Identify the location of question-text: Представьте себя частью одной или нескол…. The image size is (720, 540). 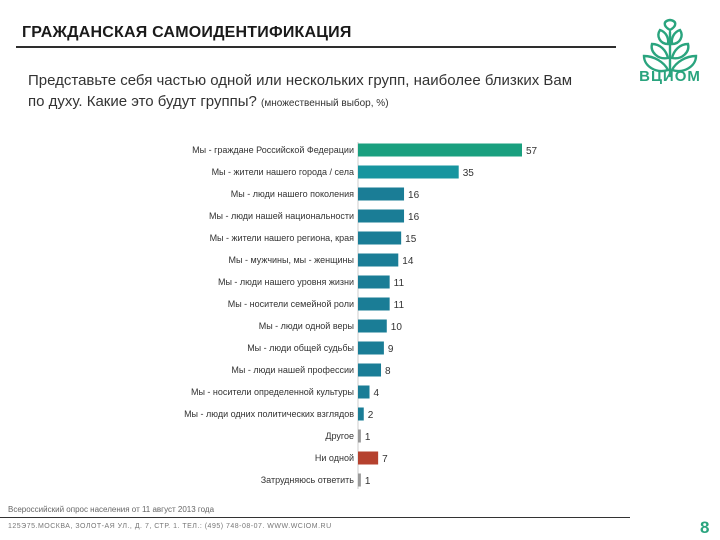
(300, 91).